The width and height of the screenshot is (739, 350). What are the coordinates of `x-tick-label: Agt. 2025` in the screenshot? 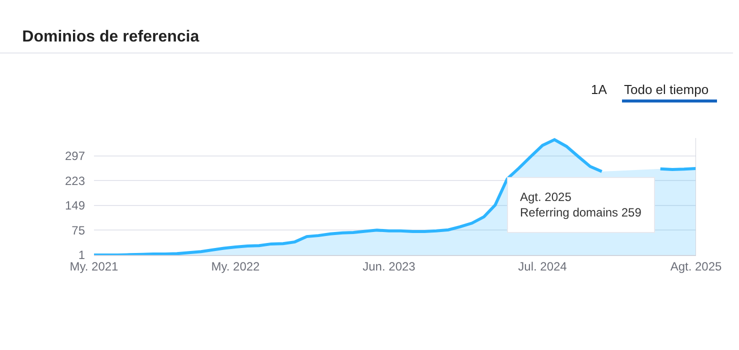 It's located at (696, 266).